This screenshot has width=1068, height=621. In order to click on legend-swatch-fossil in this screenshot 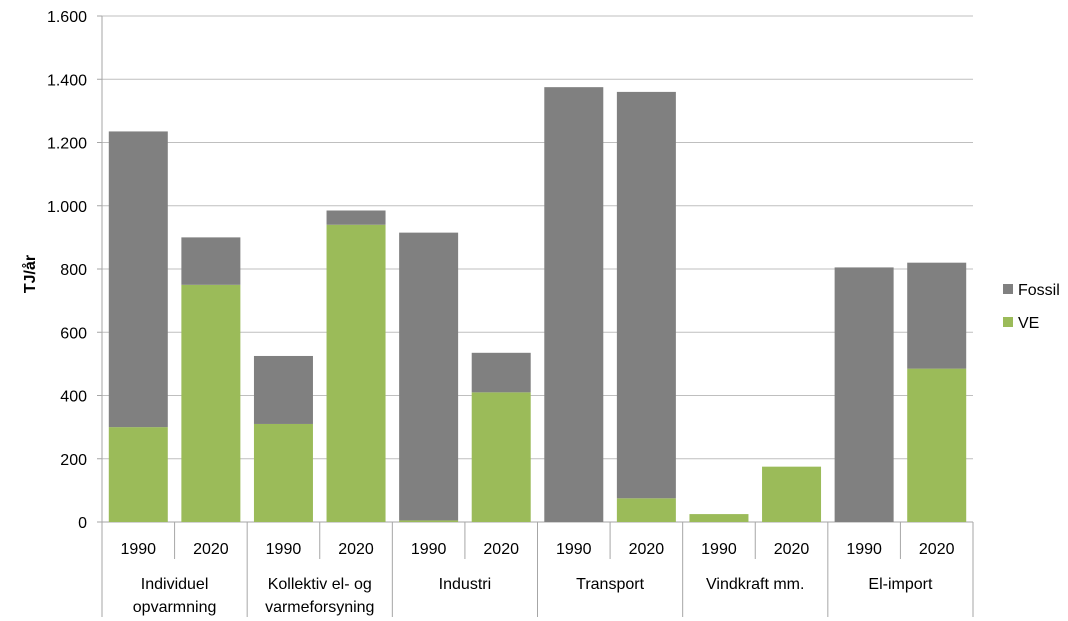, I will do `click(1008, 289)`.